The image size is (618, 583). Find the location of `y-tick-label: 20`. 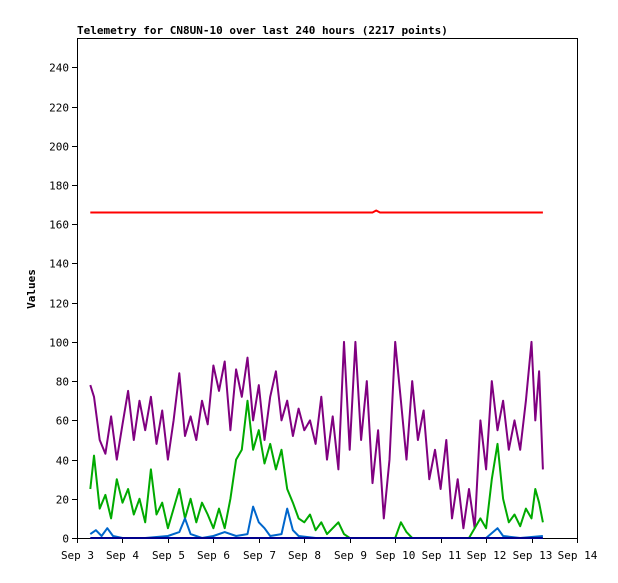

y-tick-label: 20 is located at coordinates (62, 500).